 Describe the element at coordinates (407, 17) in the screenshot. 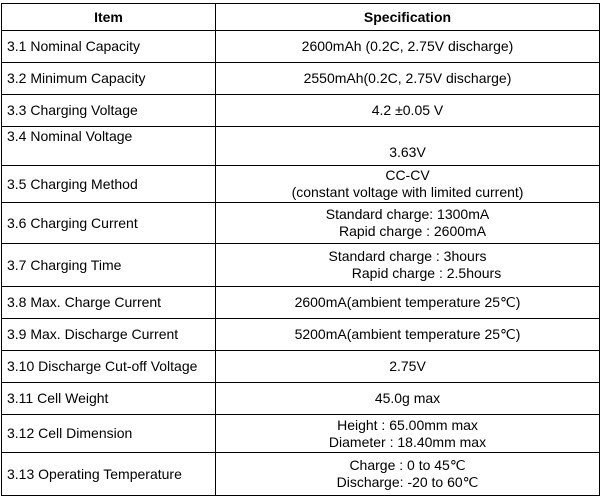

I see `header-specification: Specification` at that location.